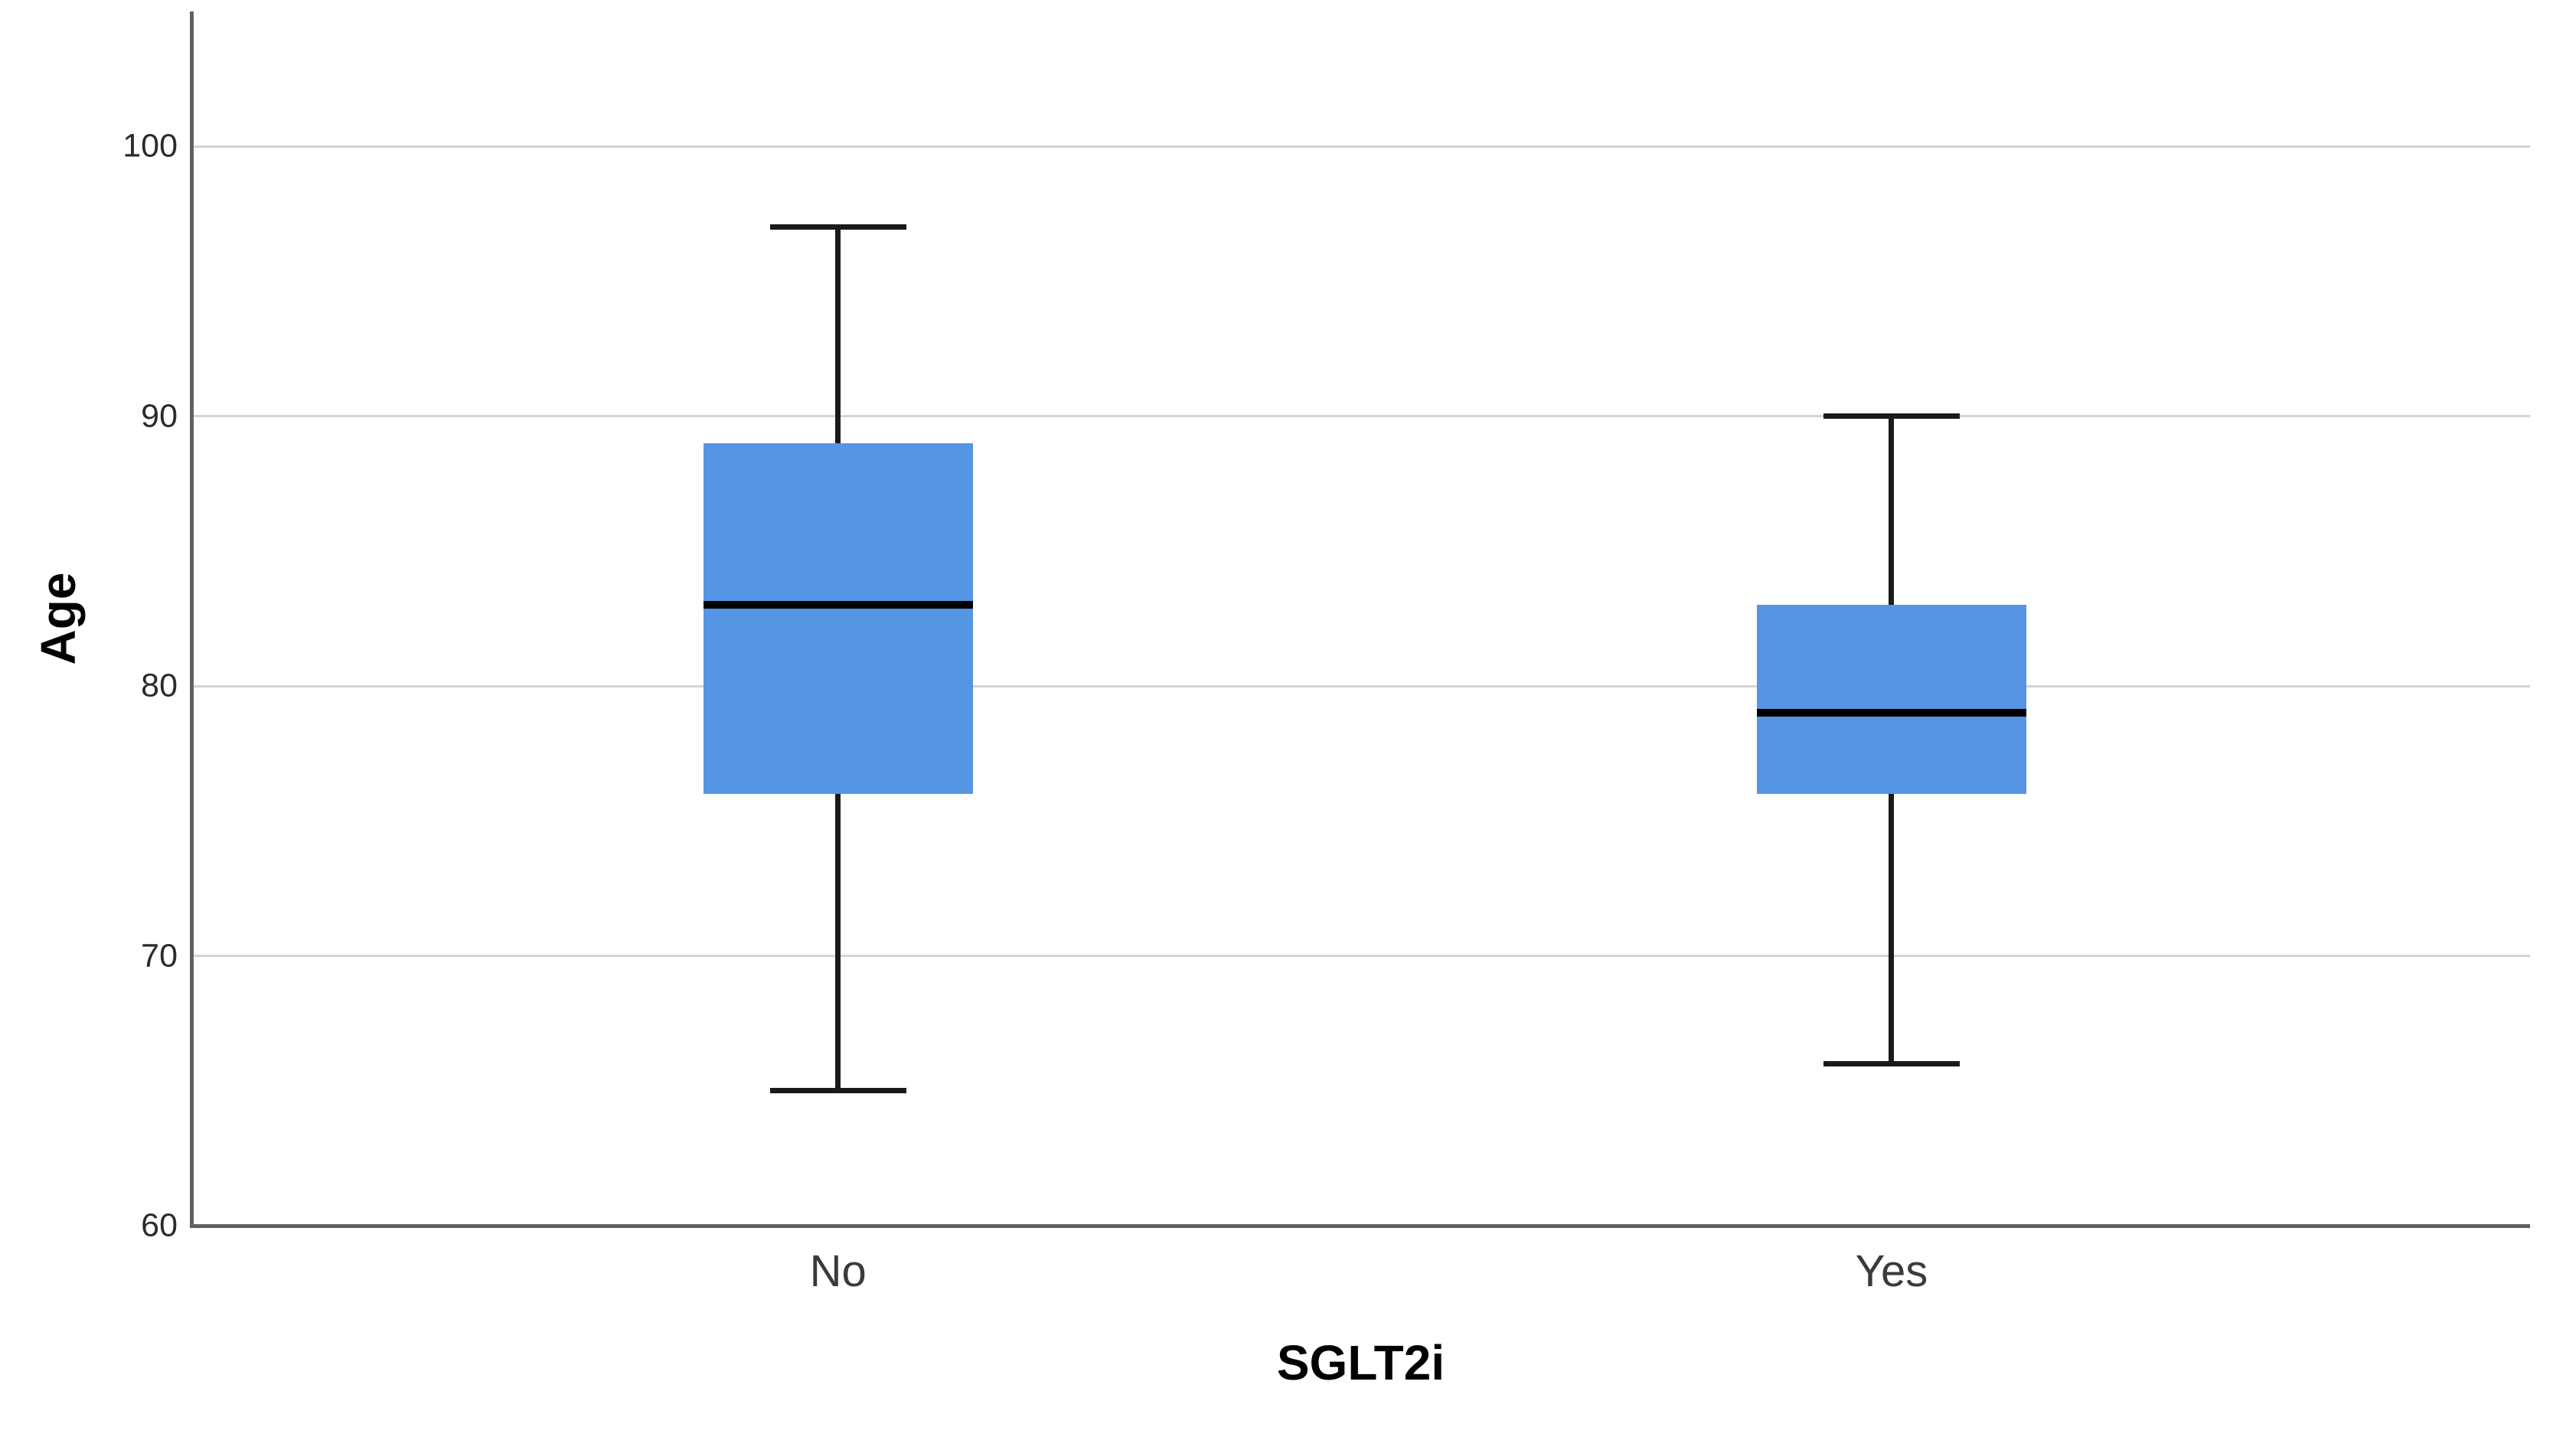 The height and width of the screenshot is (1437, 2576). I want to click on y-tick-label-90: 90, so click(159, 416).